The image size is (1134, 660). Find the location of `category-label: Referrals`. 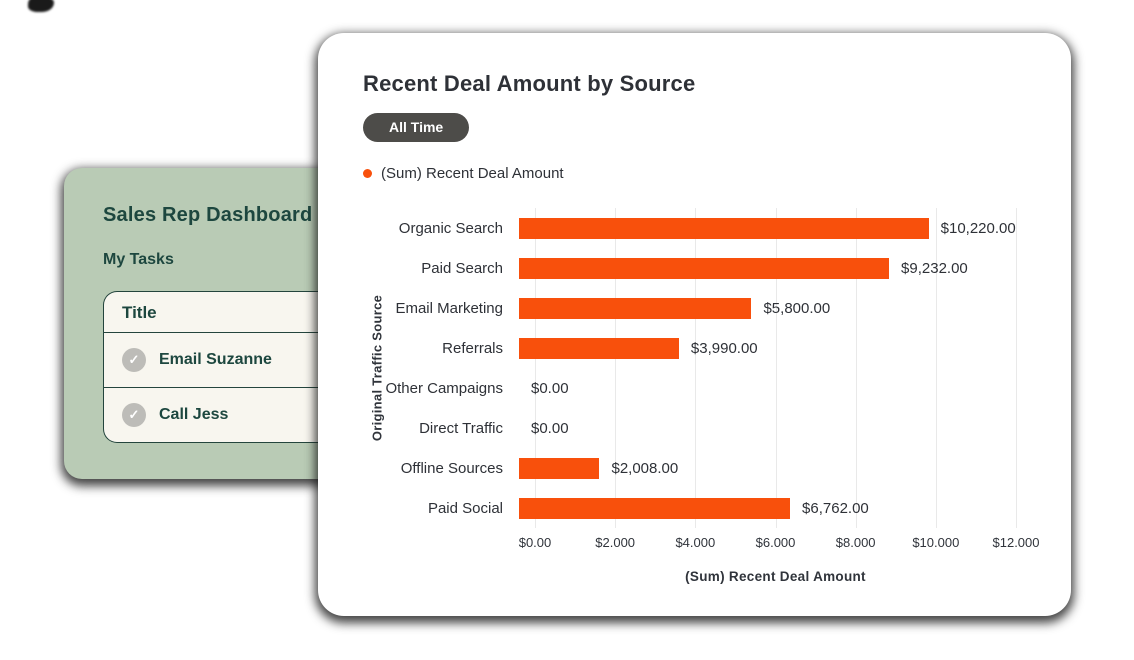

category-label: Referrals is located at coordinates (472, 348).